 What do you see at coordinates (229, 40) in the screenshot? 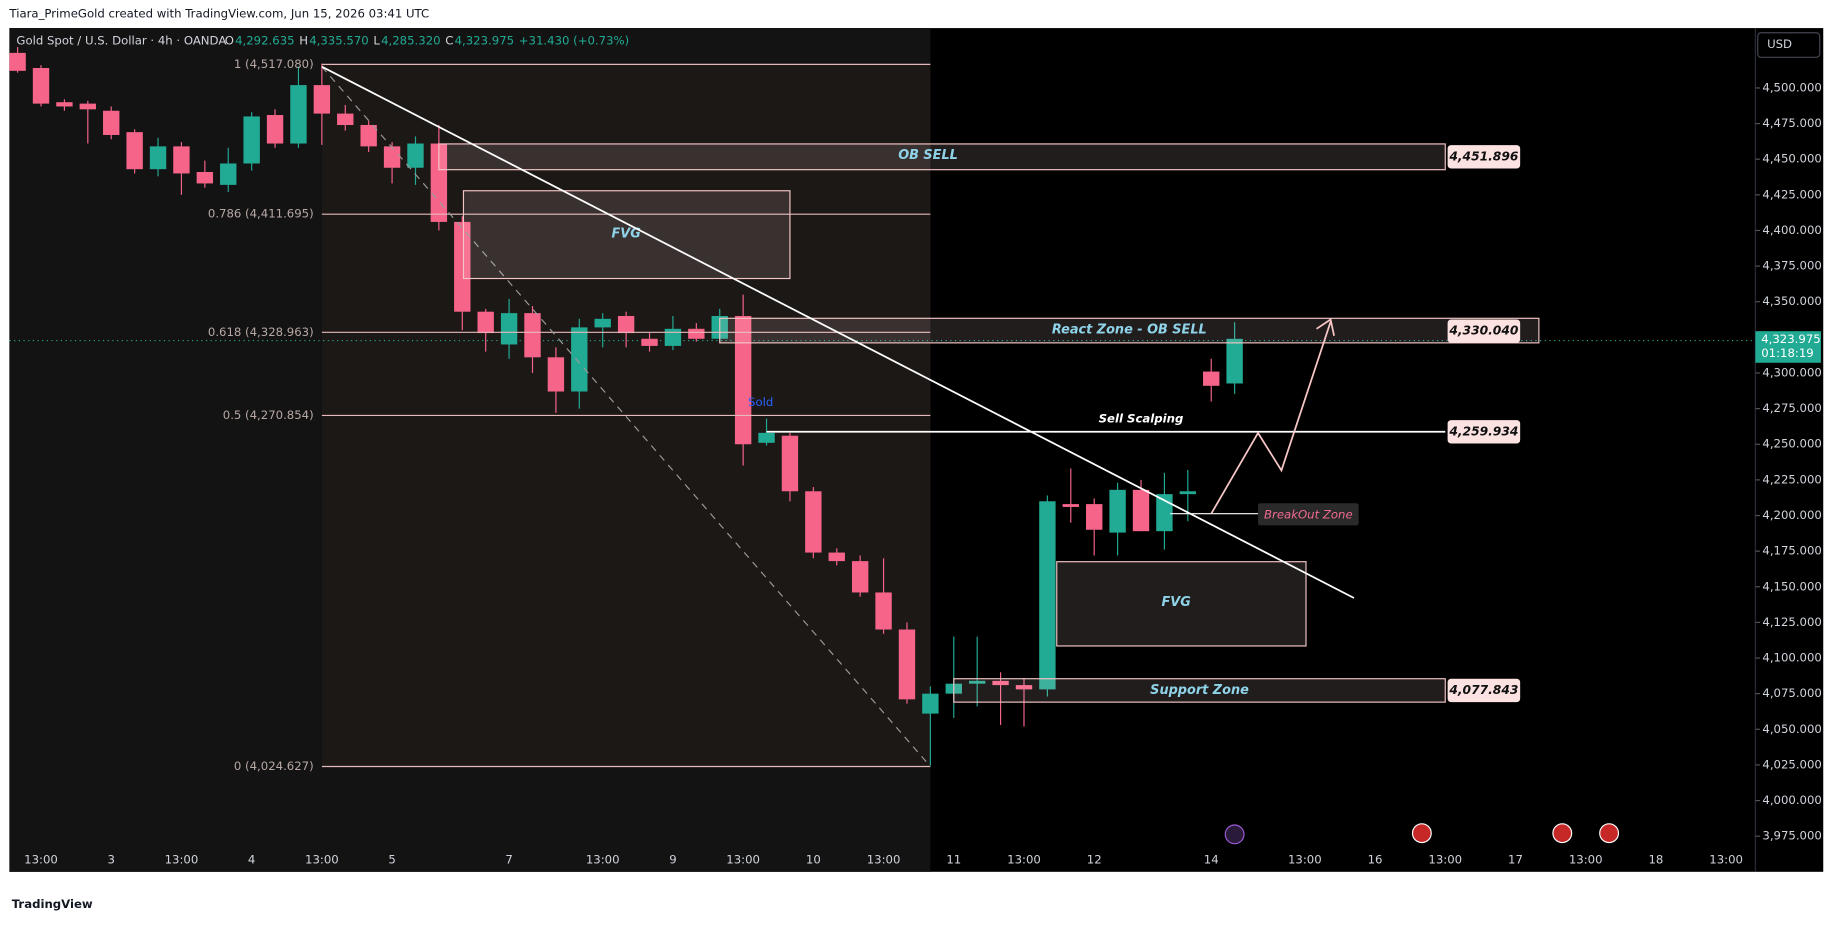
I see `ohlc-key: O` at bounding box center [229, 40].